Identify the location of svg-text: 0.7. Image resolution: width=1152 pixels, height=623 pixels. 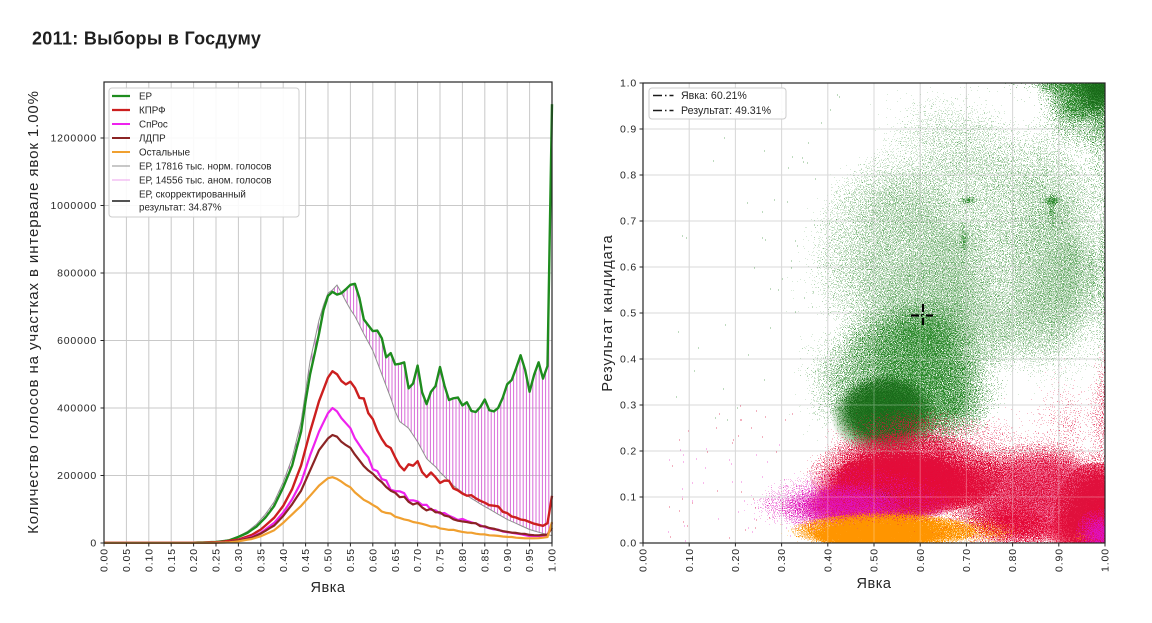
(628, 222).